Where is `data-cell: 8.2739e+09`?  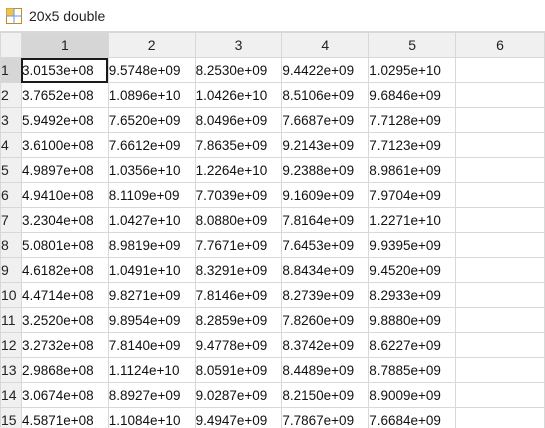
data-cell: 8.2739e+09 is located at coordinates (325, 295).